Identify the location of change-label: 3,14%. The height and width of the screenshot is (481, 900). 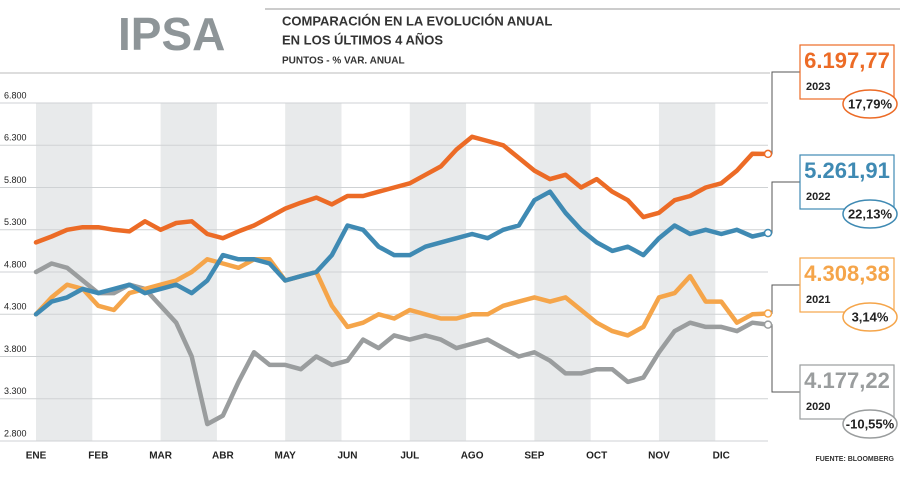
(870, 316).